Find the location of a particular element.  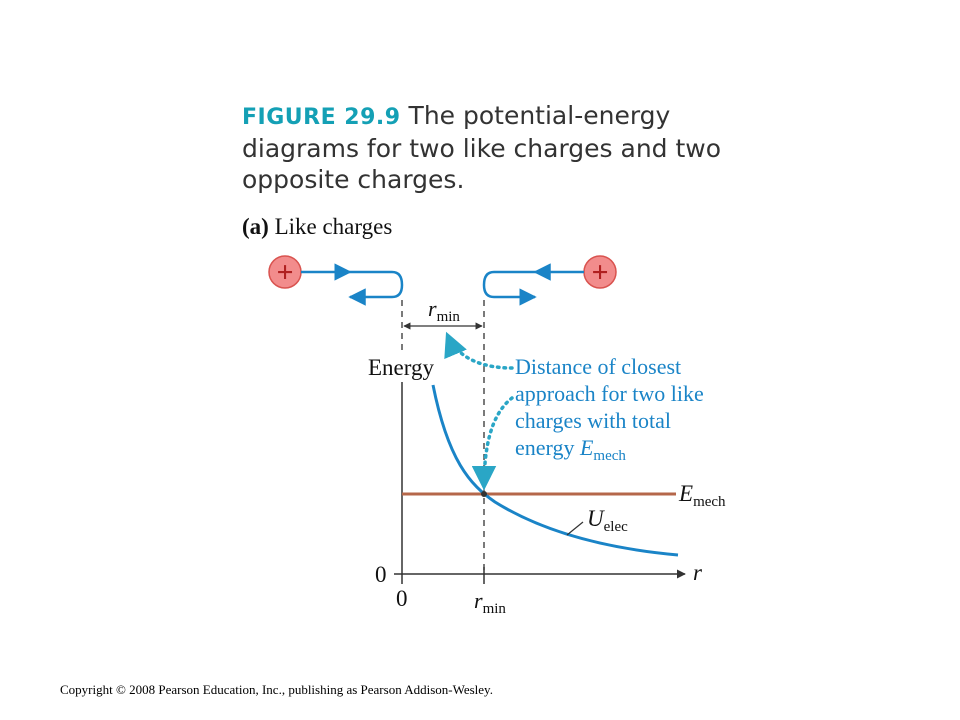

dotted-arrow-to-intersection is located at coordinates (492, 443).